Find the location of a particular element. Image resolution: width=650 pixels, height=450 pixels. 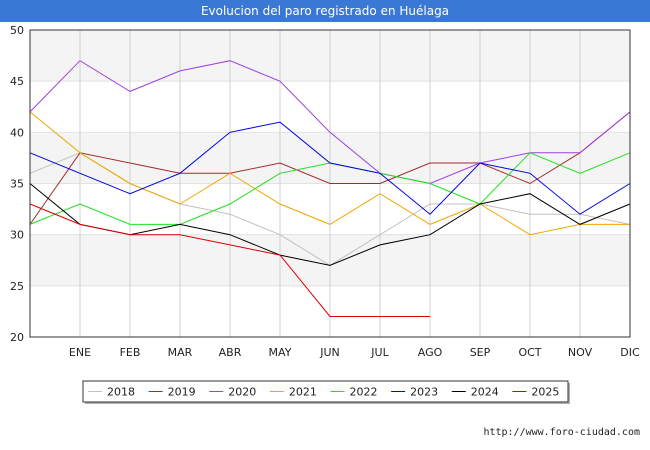

x-tick-label: SEP is located at coordinates (480, 352).